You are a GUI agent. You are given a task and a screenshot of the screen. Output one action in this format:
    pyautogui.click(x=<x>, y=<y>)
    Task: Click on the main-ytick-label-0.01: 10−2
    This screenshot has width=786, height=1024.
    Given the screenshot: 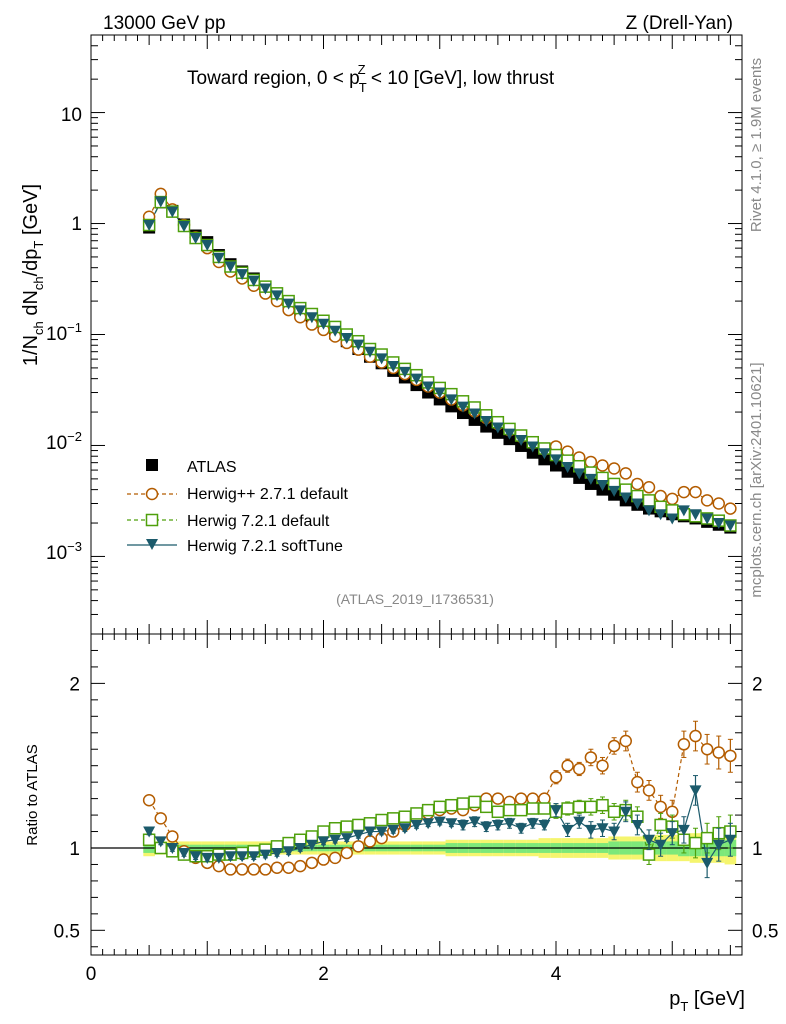 What is the action you would take?
    pyautogui.click(x=64, y=441)
    